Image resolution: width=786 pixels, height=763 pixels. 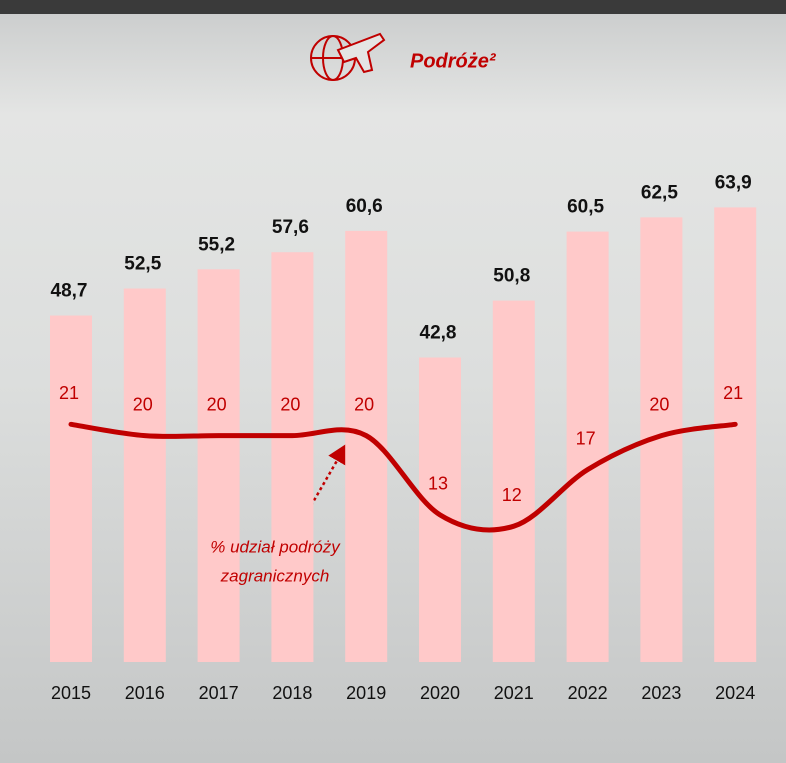 I want to click on x-tick-label: 2019, so click(x=366, y=693).